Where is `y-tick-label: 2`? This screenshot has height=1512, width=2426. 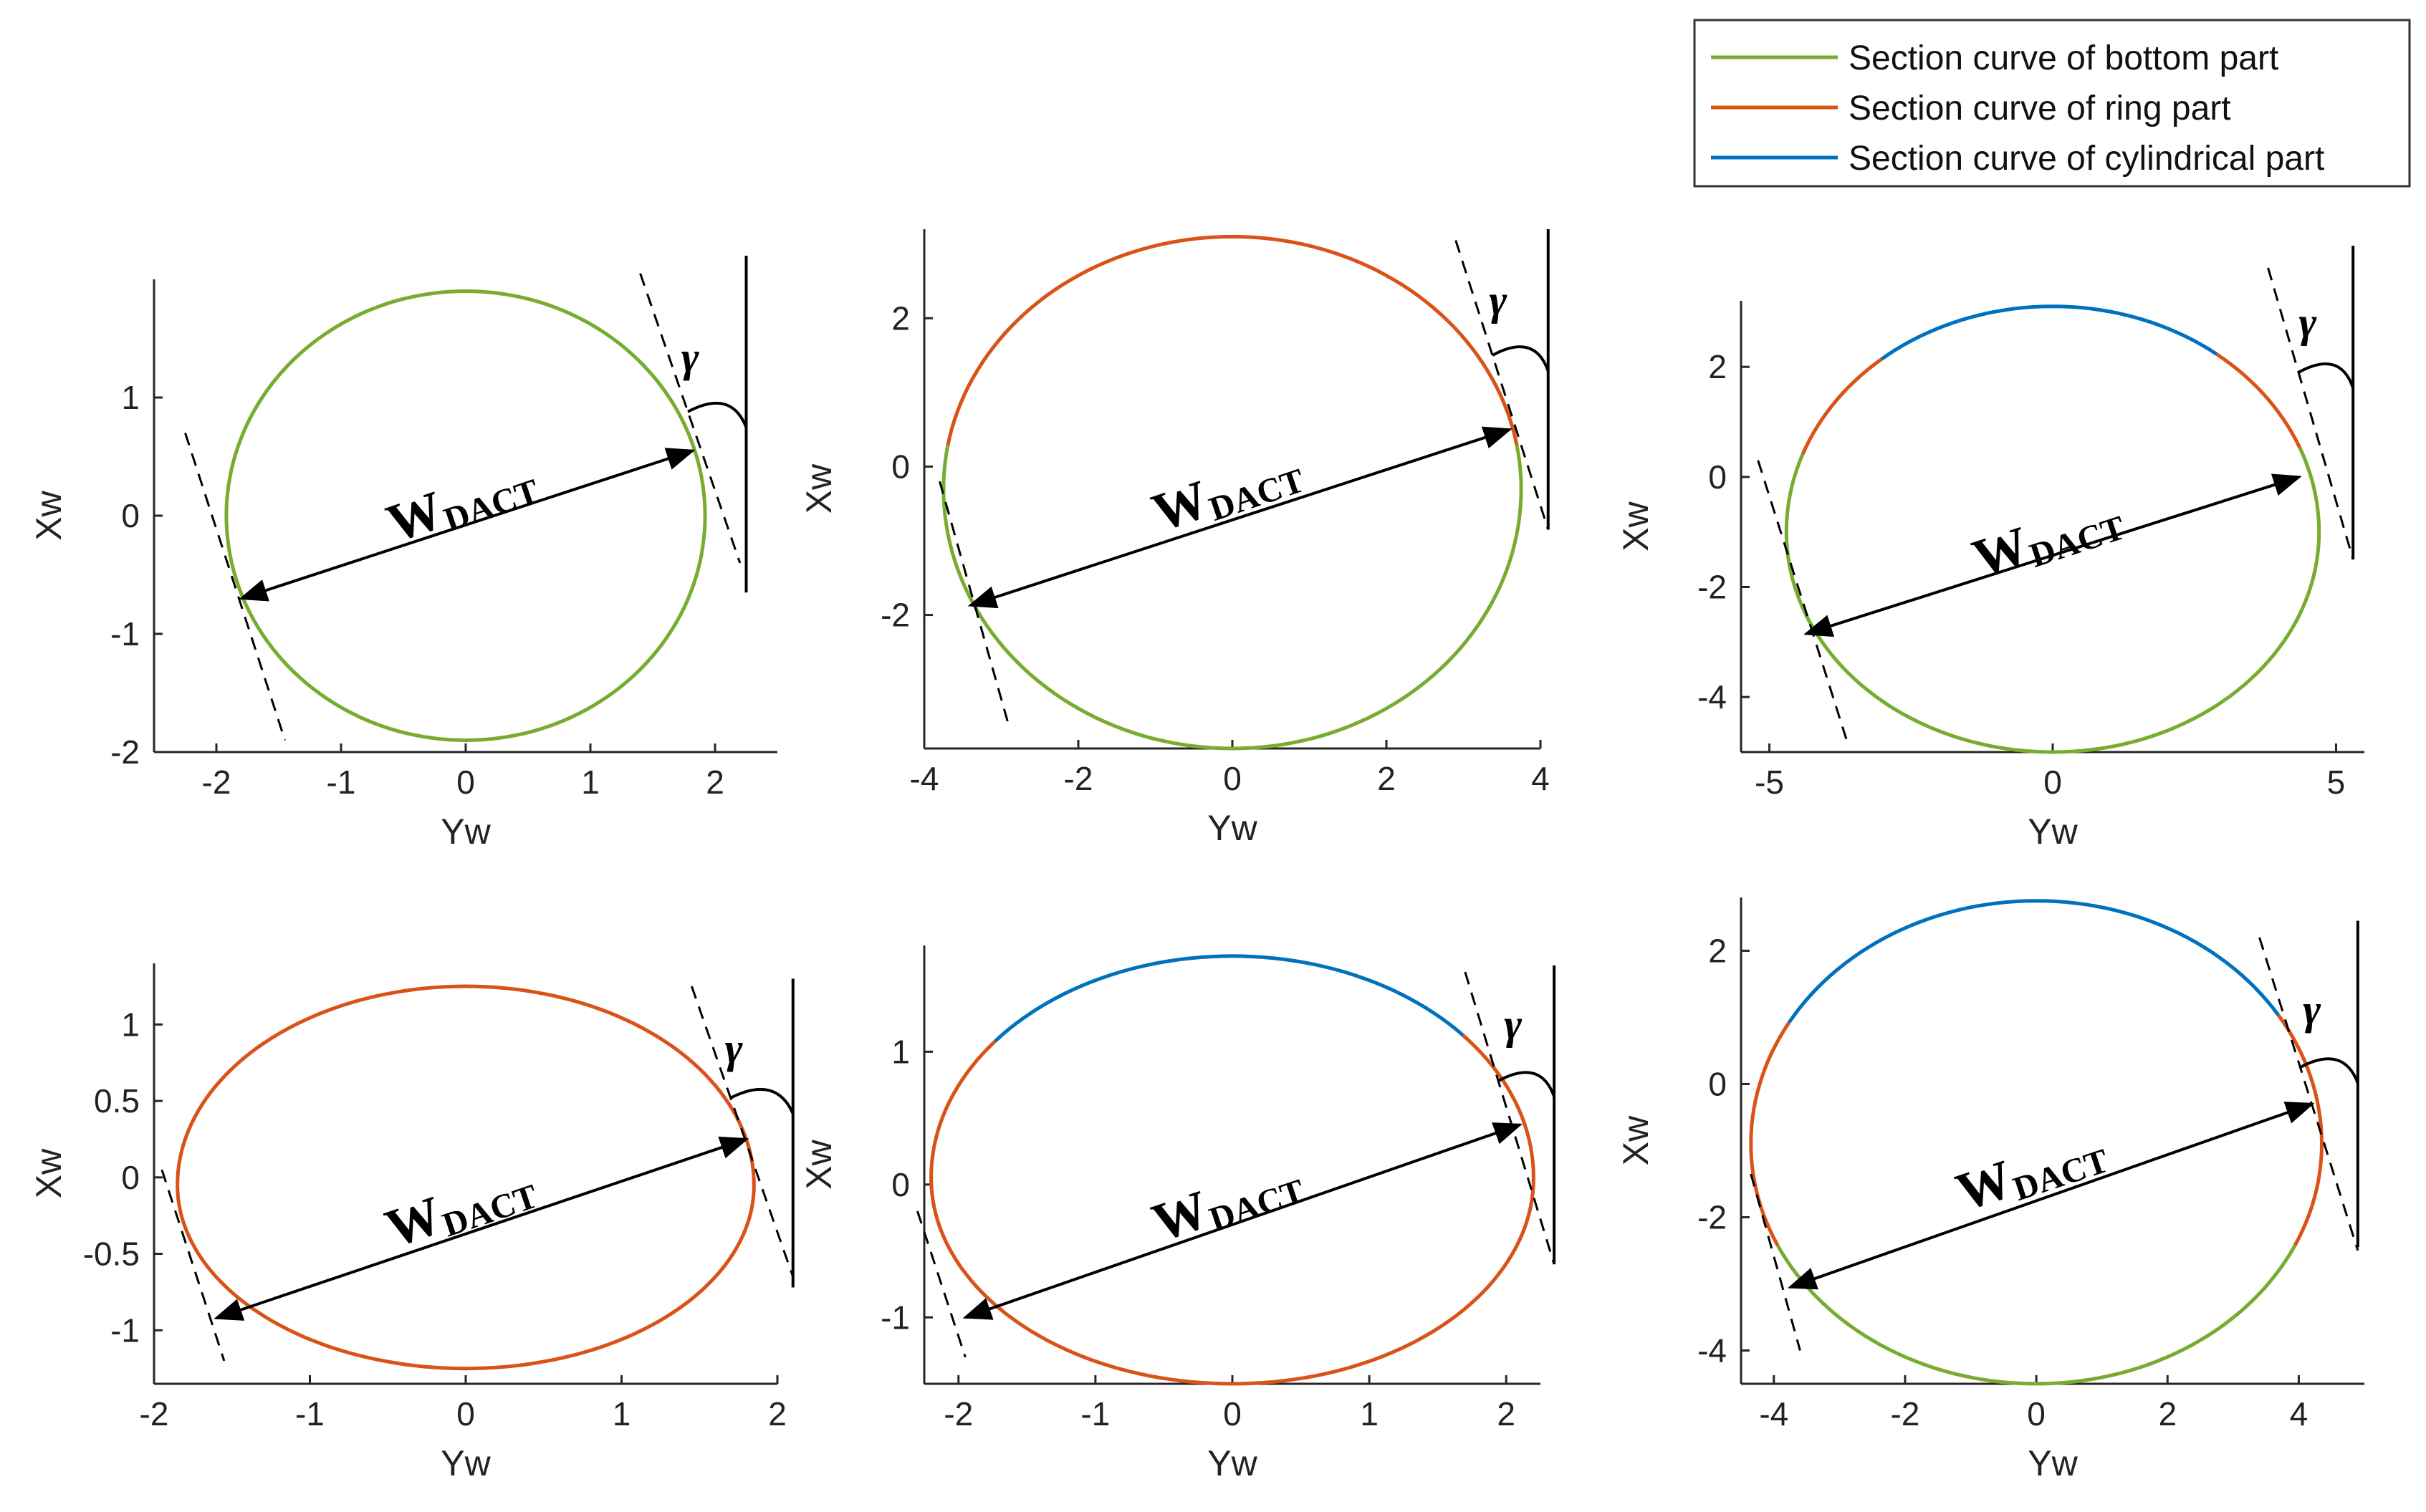 y-tick-label: 2 is located at coordinates (900, 318).